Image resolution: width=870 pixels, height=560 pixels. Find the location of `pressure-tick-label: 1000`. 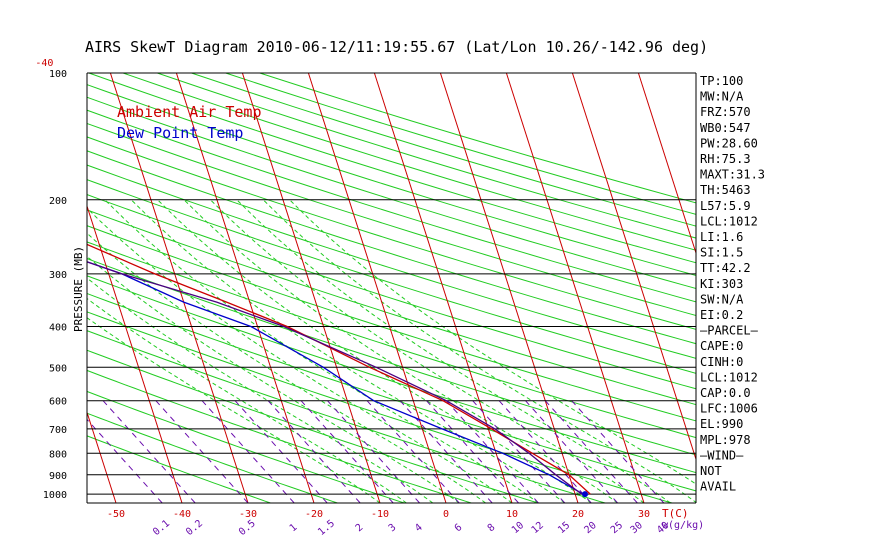

pressure-tick-label: 1000 is located at coordinates (55, 495).